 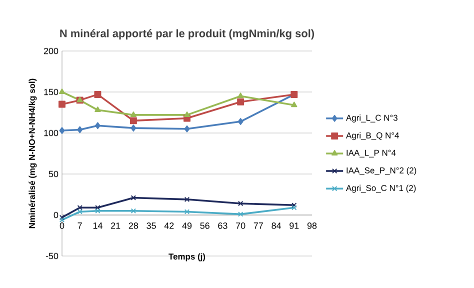 I want to click on legend-label: IAA_Se_P_N°2 (2), so click(x=381, y=171).